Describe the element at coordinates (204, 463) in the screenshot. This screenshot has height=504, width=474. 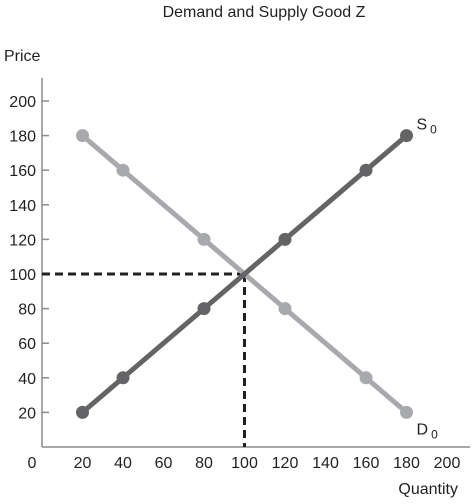
I see `x-tick-label: 80` at that location.